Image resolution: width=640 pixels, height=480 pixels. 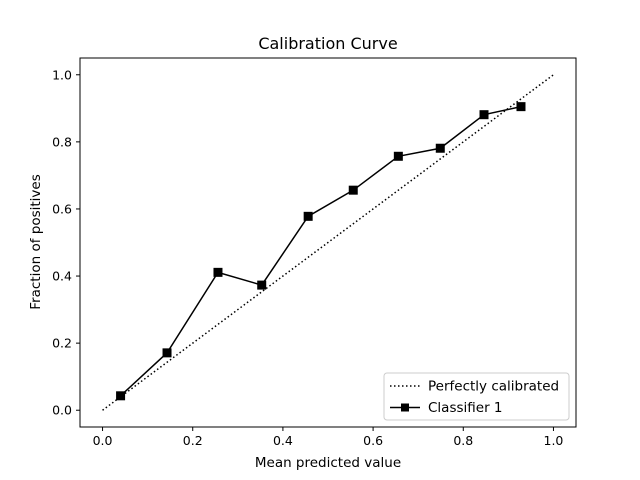 What do you see at coordinates (327, 43) in the screenshot?
I see `chart-title: Calibration Curve` at bounding box center [327, 43].